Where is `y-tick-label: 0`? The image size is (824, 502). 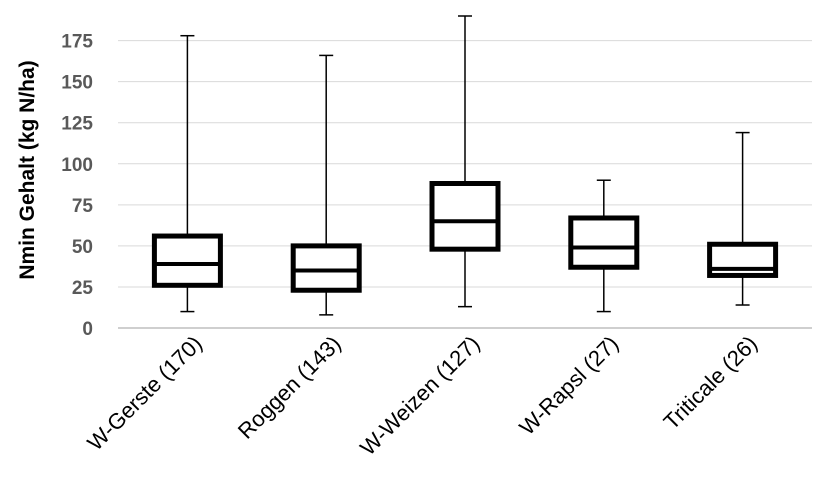
y-tick-label: 0 is located at coordinates (87, 329).